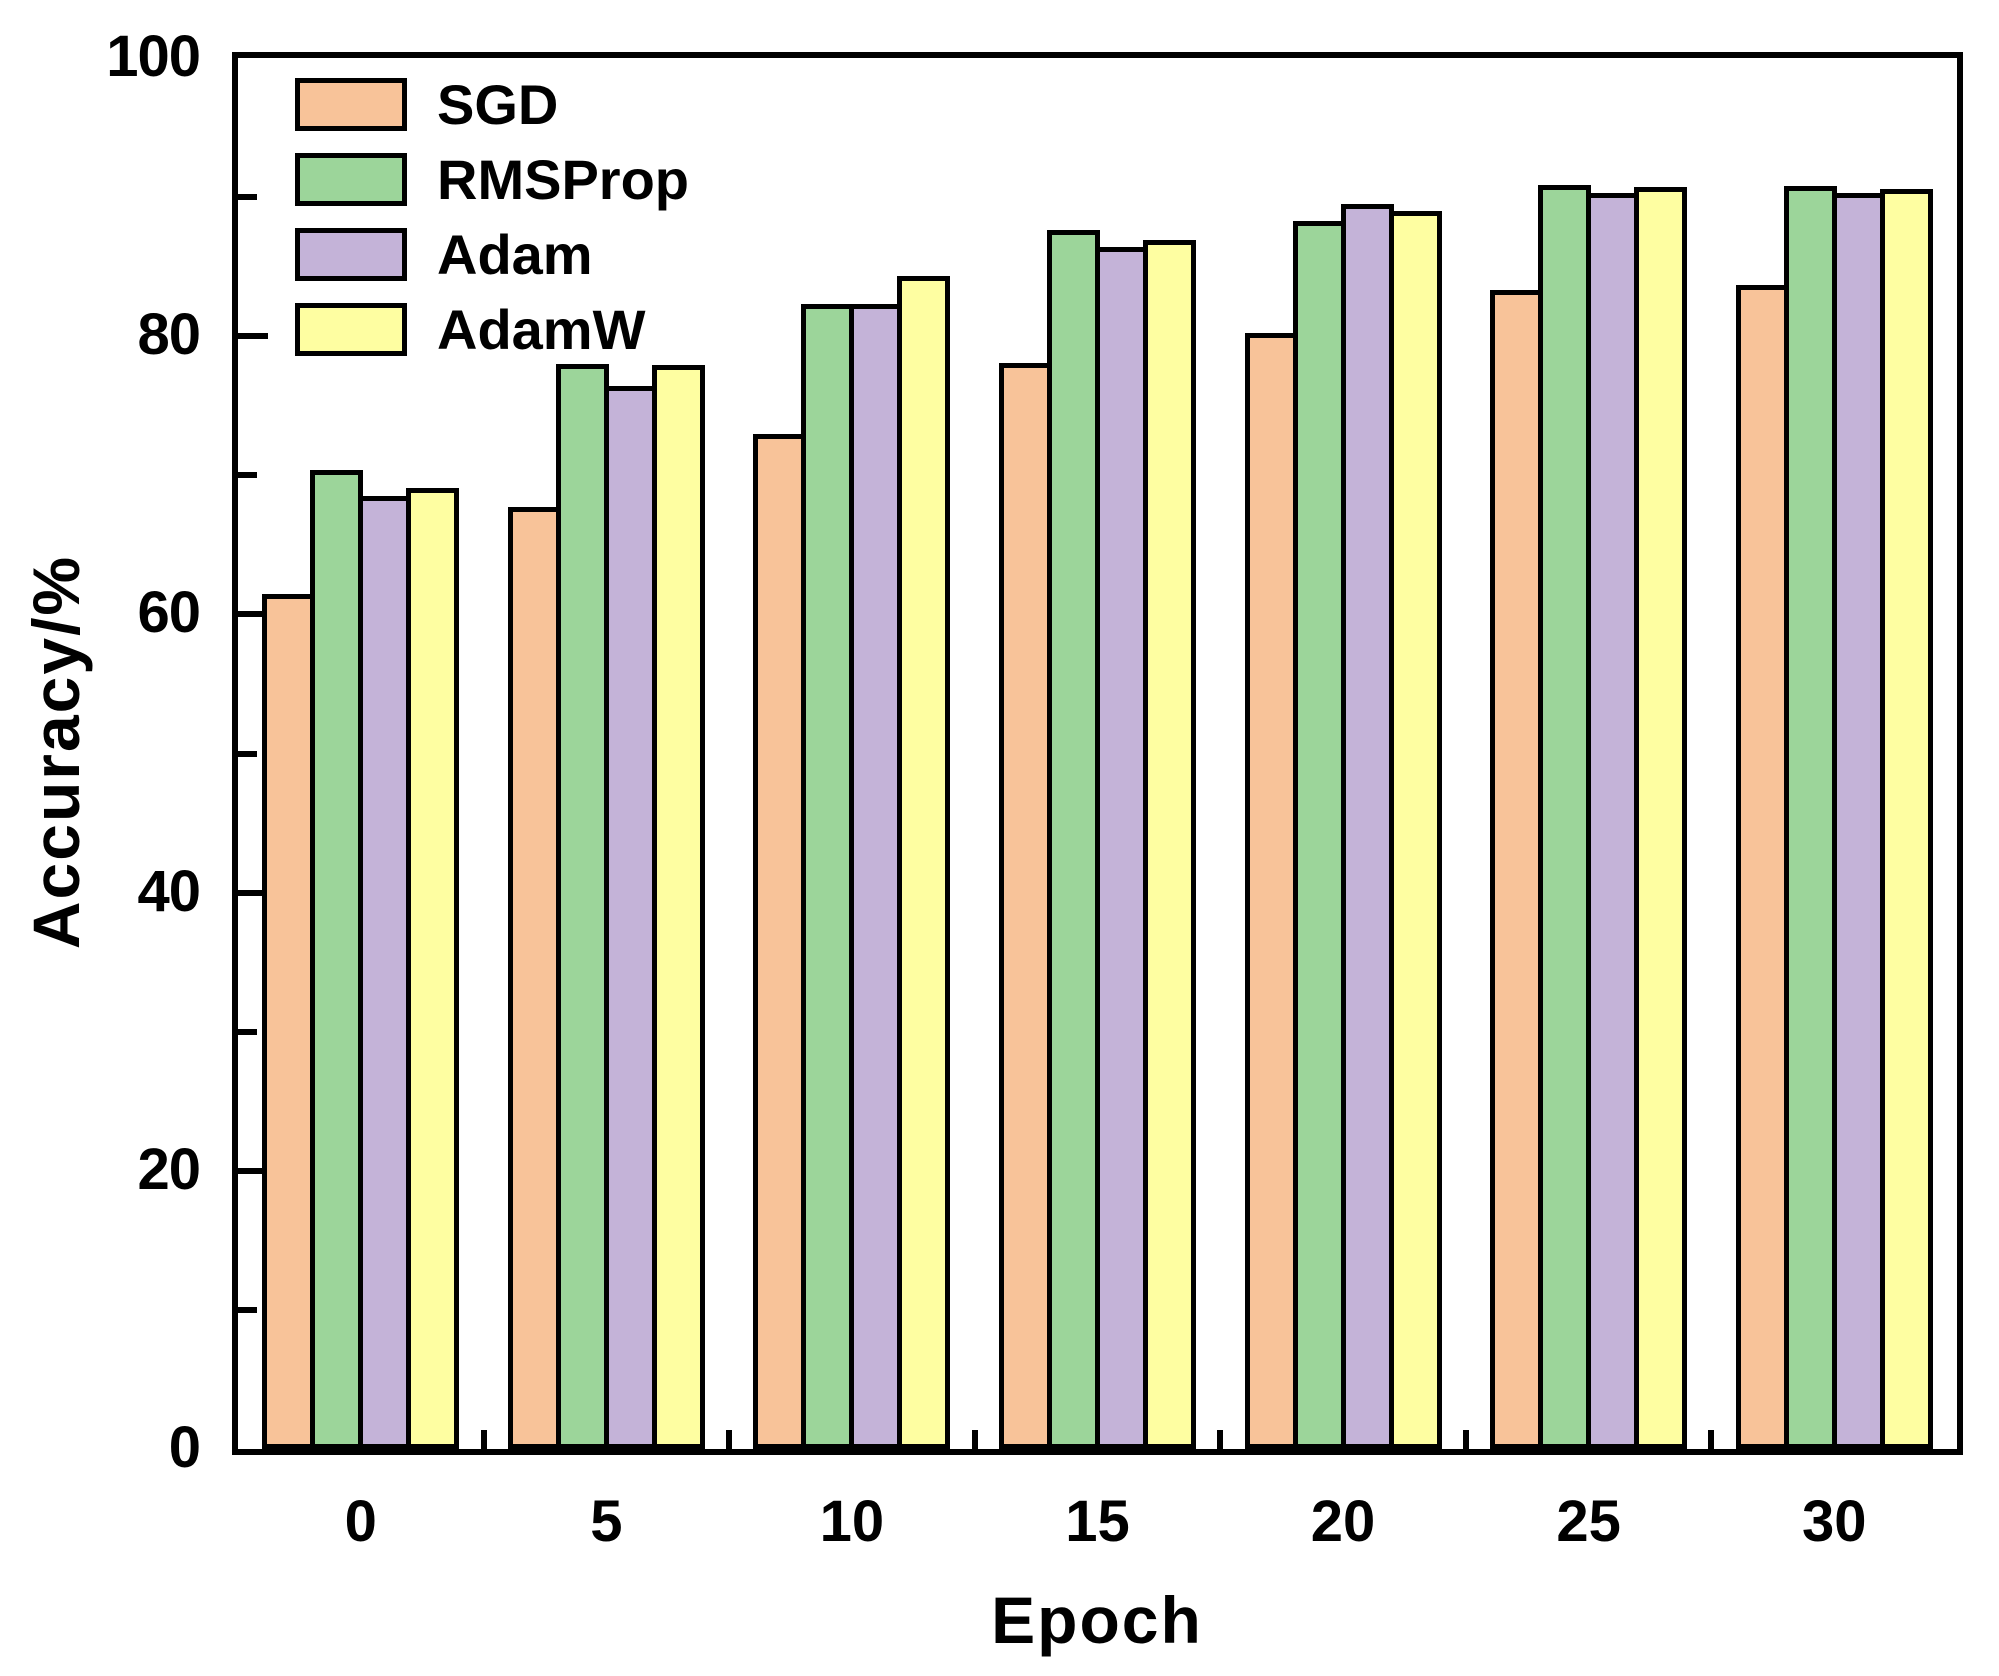 The width and height of the screenshot is (1999, 1676). What do you see at coordinates (351, 329) in the screenshot?
I see `legend-swatch-adamw` at bounding box center [351, 329].